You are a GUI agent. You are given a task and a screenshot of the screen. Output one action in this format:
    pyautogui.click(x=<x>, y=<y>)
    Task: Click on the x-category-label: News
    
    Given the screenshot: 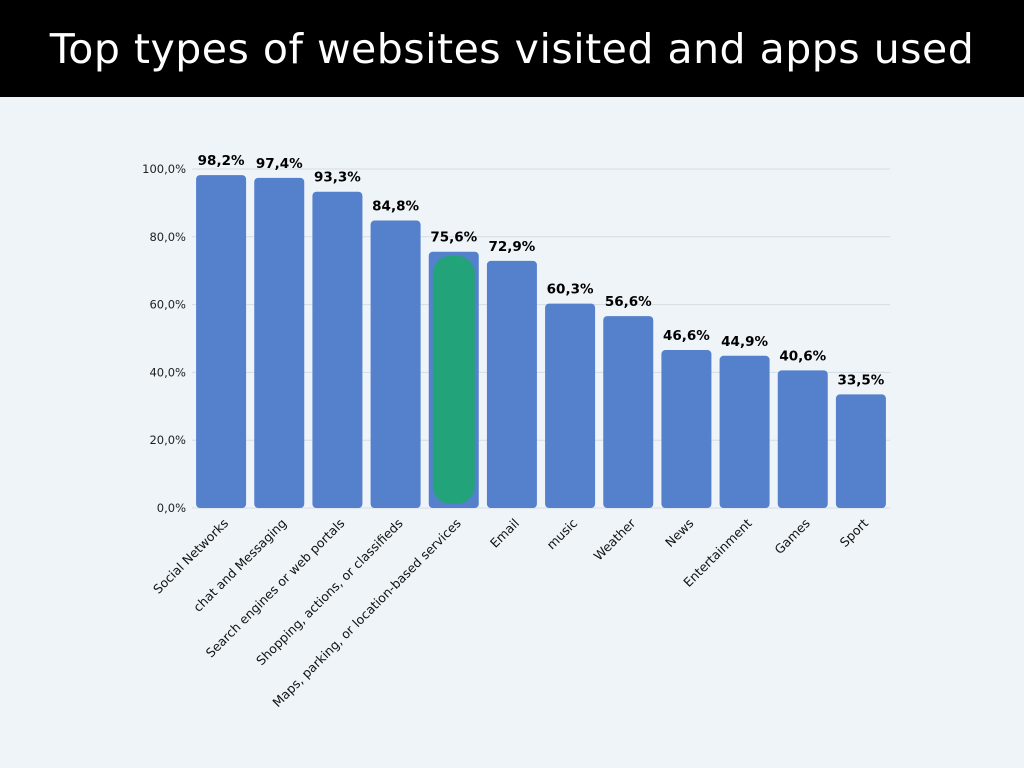 What is the action you would take?
    pyautogui.click(x=679, y=533)
    